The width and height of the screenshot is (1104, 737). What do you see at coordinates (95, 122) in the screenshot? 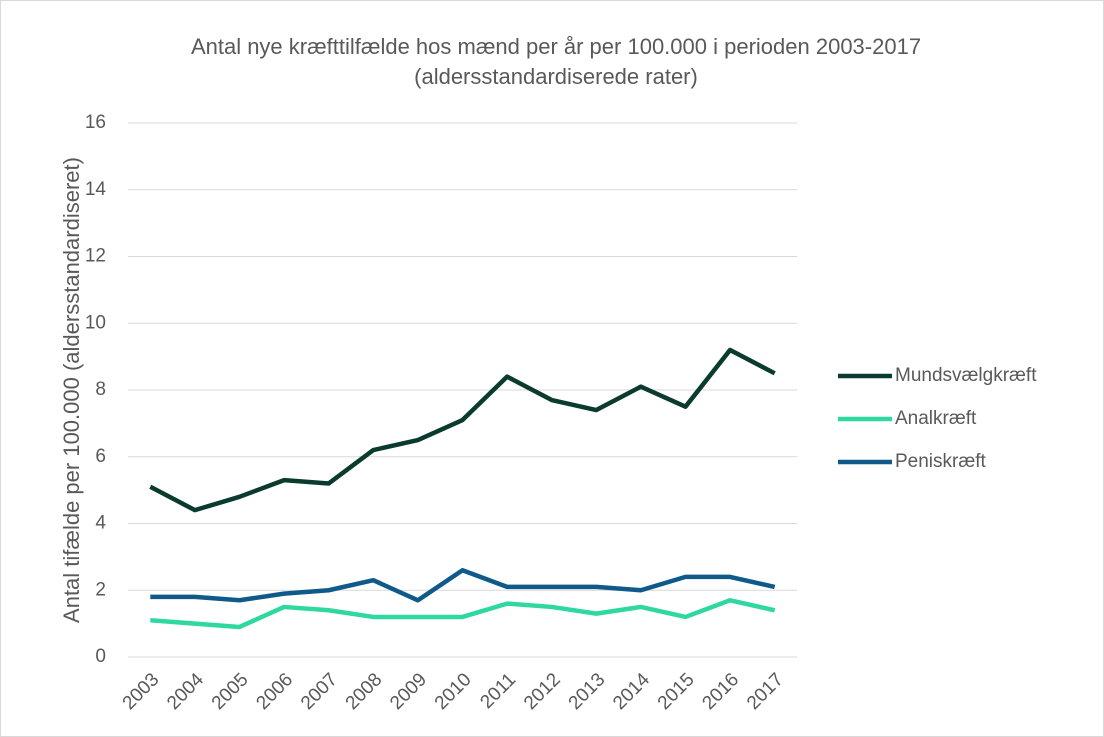
I see `y-tick-label: 16` at bounding box center [95, 122].